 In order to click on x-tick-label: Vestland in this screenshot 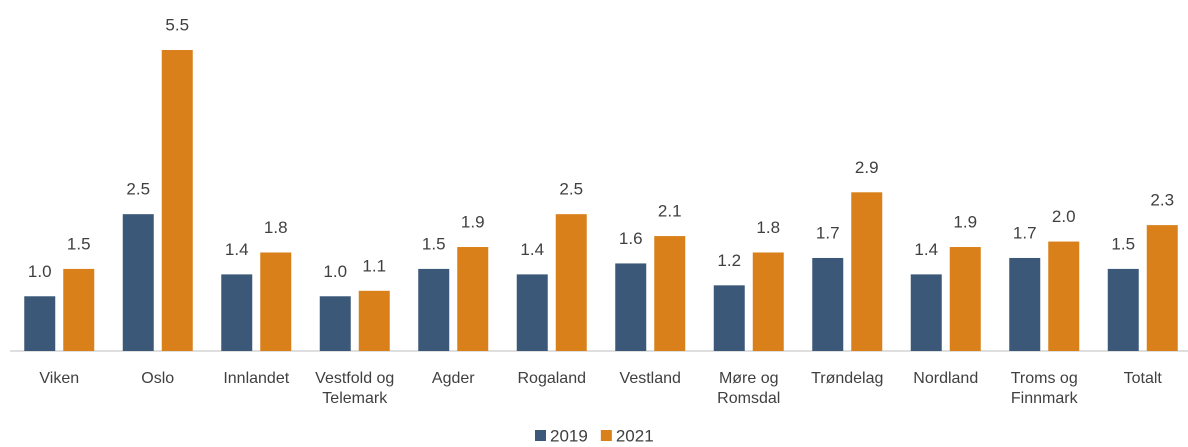, I will do `click(650, 378)`.